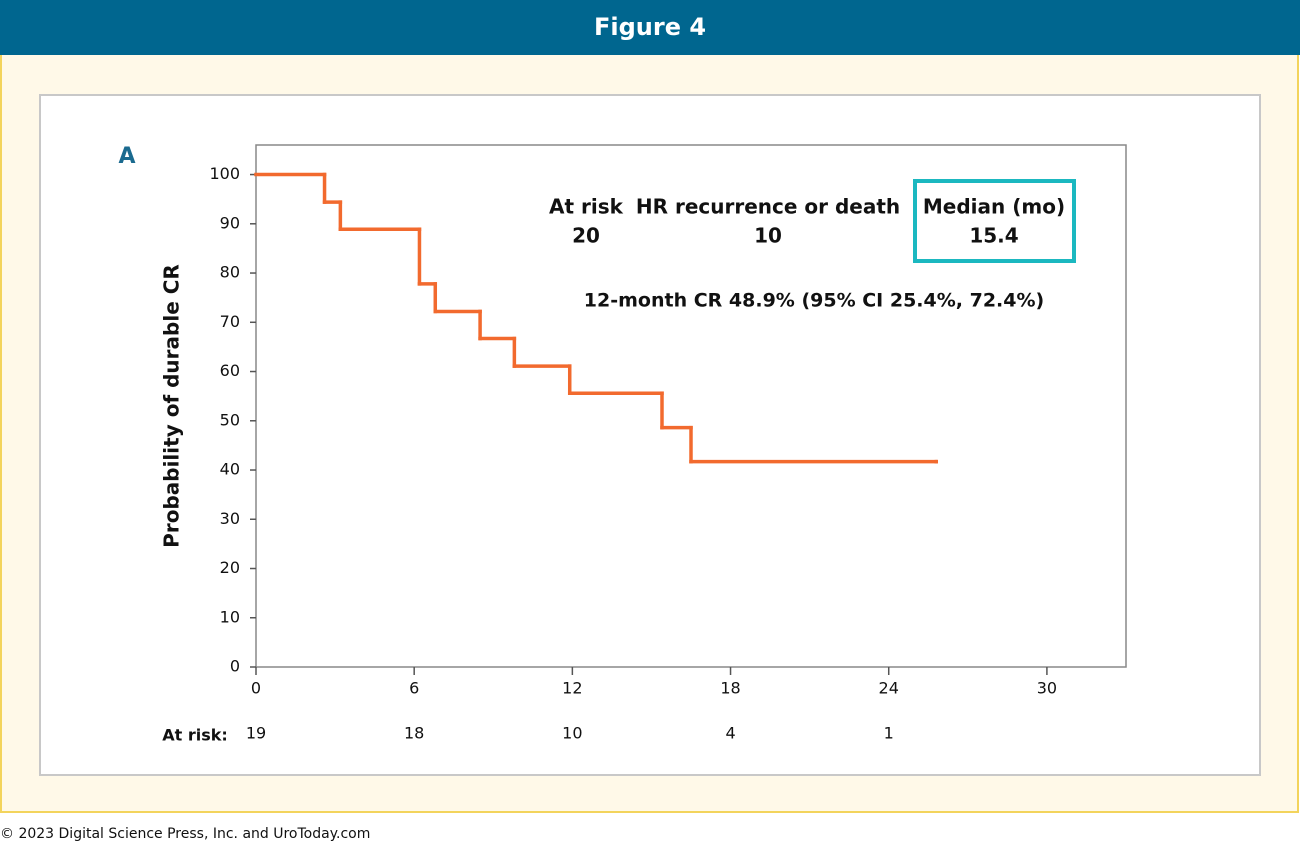 Image resolution: width=1300 pixels, height=849 pixels. Describe the element at coordinates (230, 469) in the screenshot. I see `y-tick-label: 40` at that location.